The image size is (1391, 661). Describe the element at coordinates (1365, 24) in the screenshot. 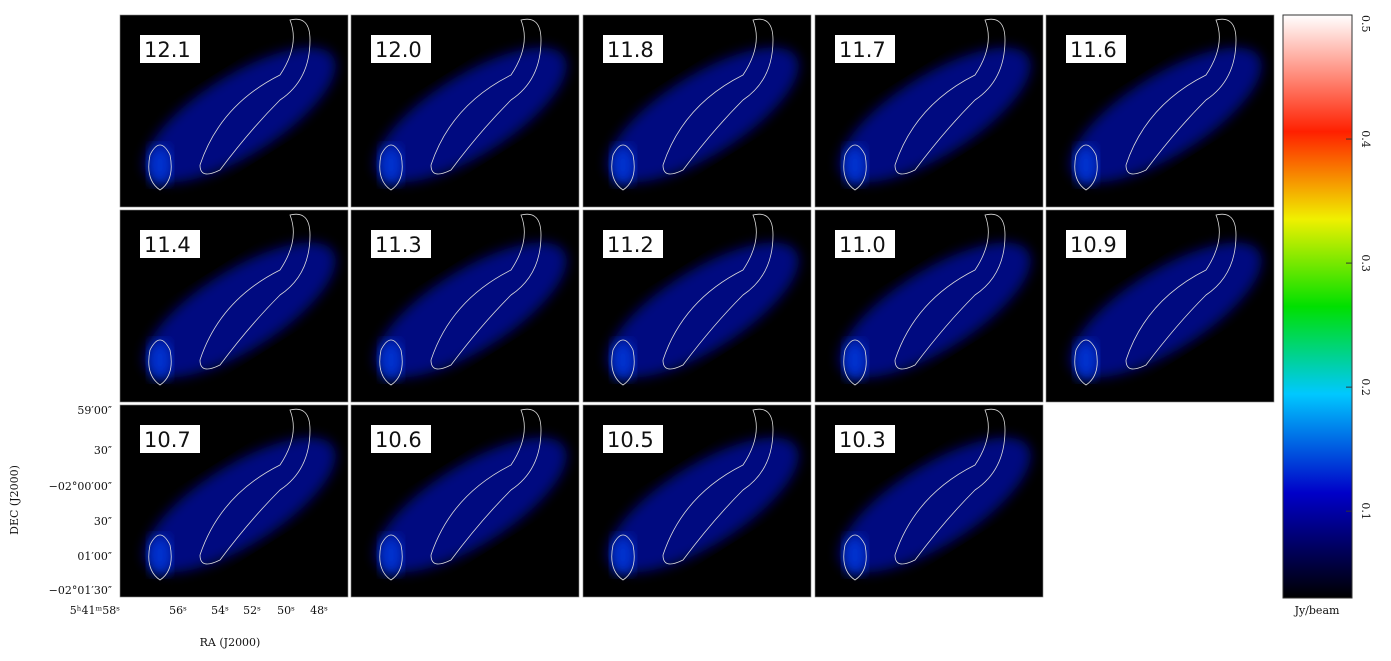

I see `colorbar-tick-label: 0.5` at that location.